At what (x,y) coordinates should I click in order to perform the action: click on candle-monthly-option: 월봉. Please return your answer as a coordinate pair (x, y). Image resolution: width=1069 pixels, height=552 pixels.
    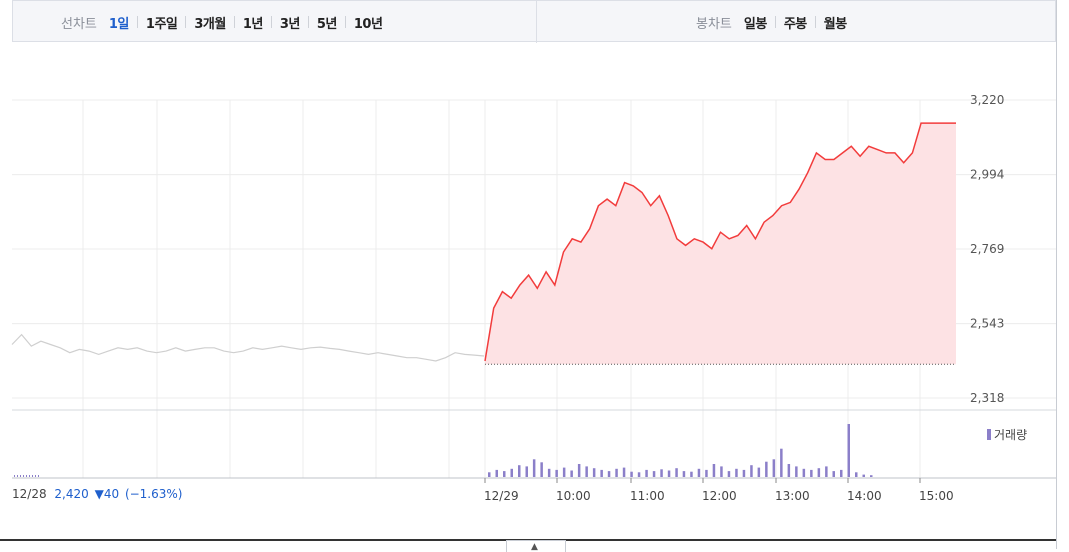
    Looking at the image, I should click on (835, 24).